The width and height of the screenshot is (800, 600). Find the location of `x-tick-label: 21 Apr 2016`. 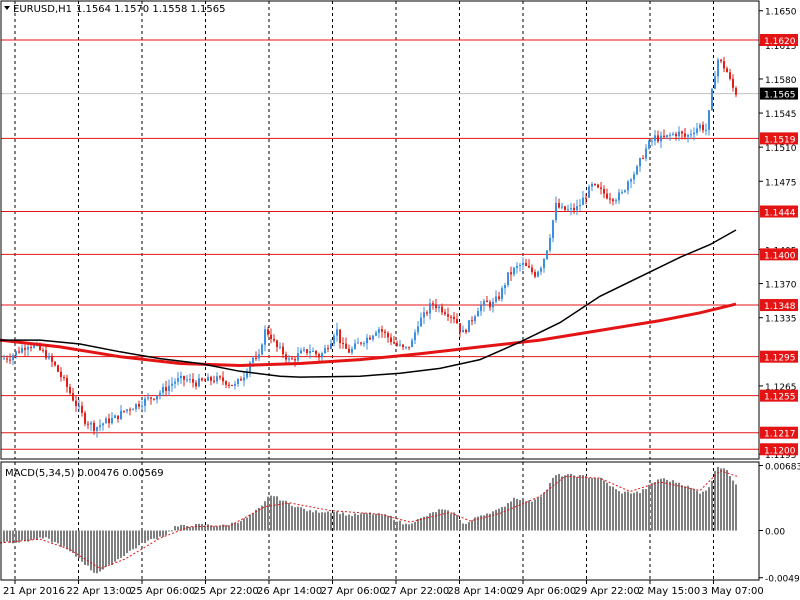

x-tick-label: 21 Apr 2016 is located at coordinates (34, 591).